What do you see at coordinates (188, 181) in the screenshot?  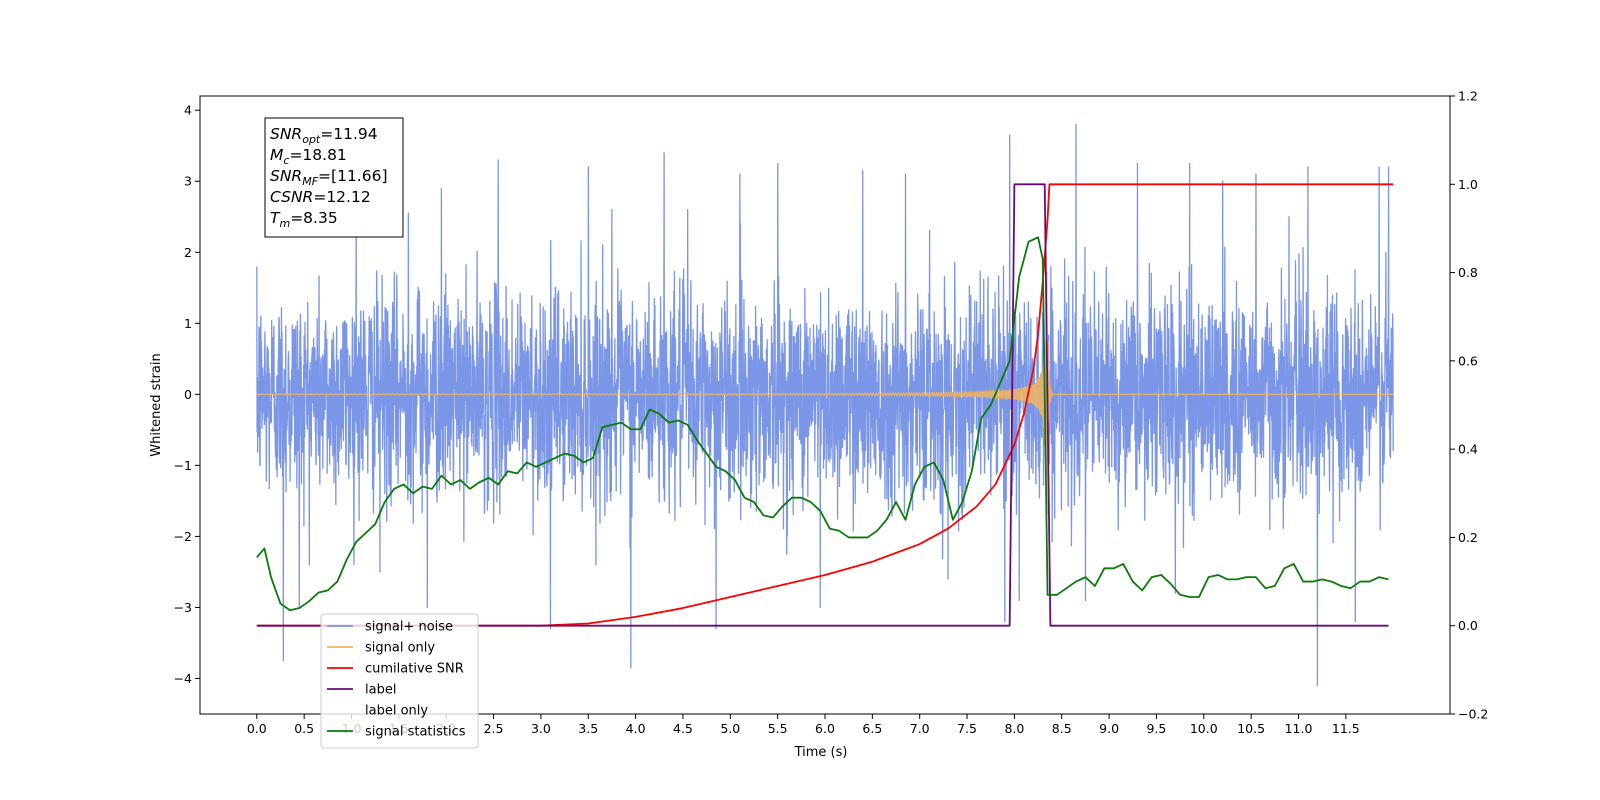 I see `y-tick-label: 3` at bounding box center [188, 181].